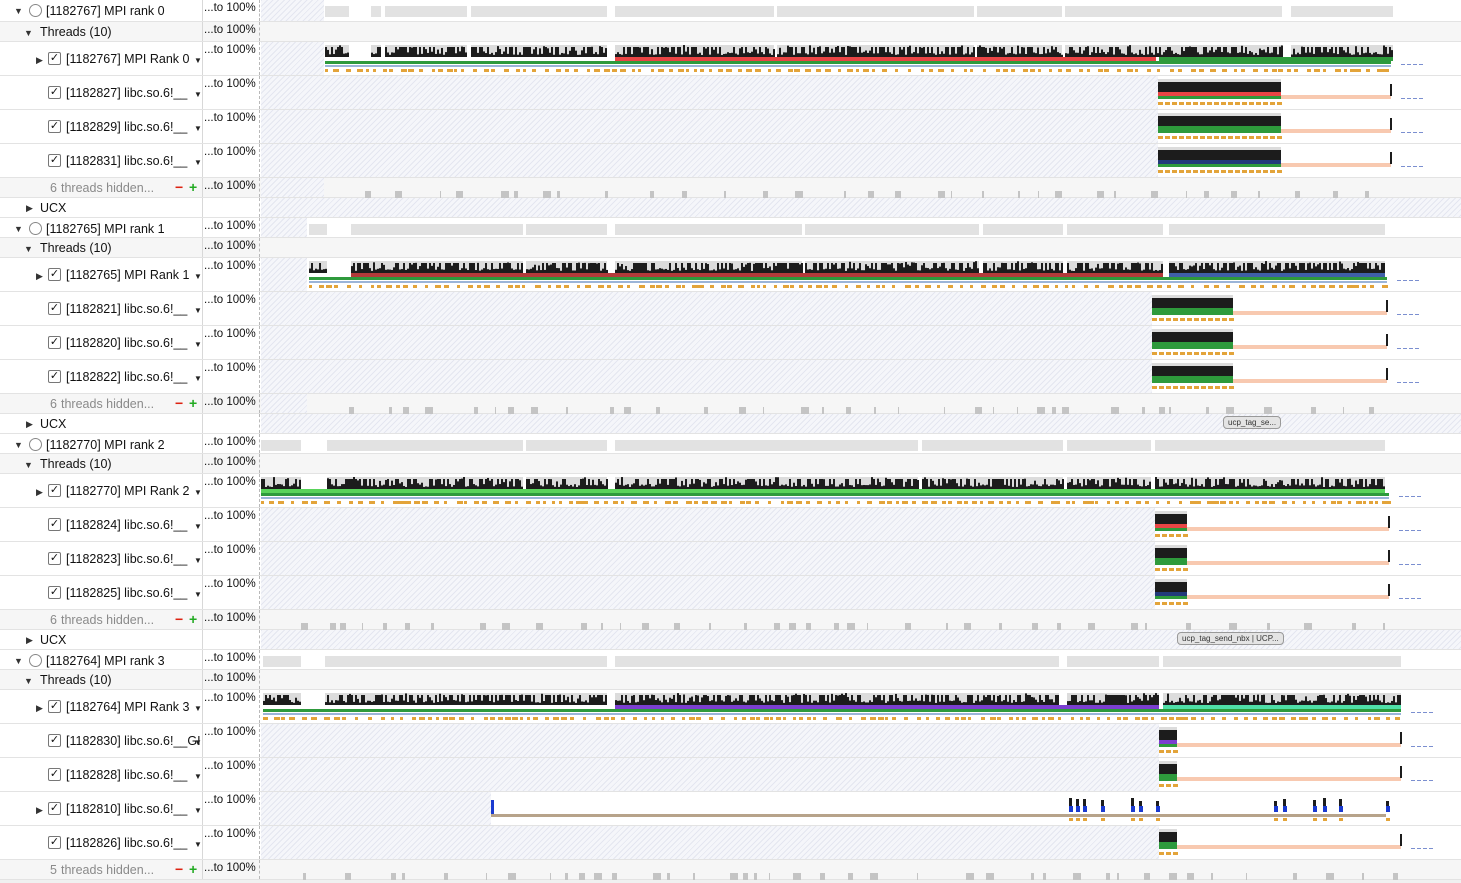 The width and height of the screenshot is (1461, 883). I want to click on cpu-idle-band, so click(1168, 831).